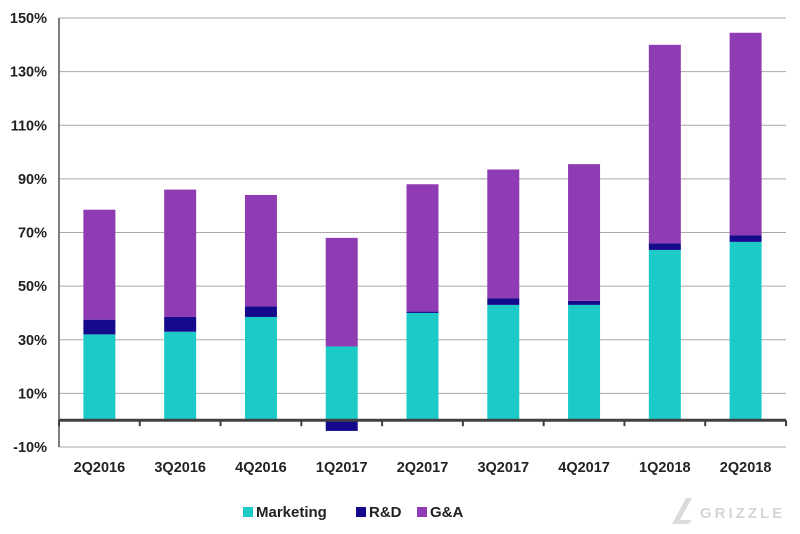  I want to click on bar-marketing-1q2018, so click(664, 335).